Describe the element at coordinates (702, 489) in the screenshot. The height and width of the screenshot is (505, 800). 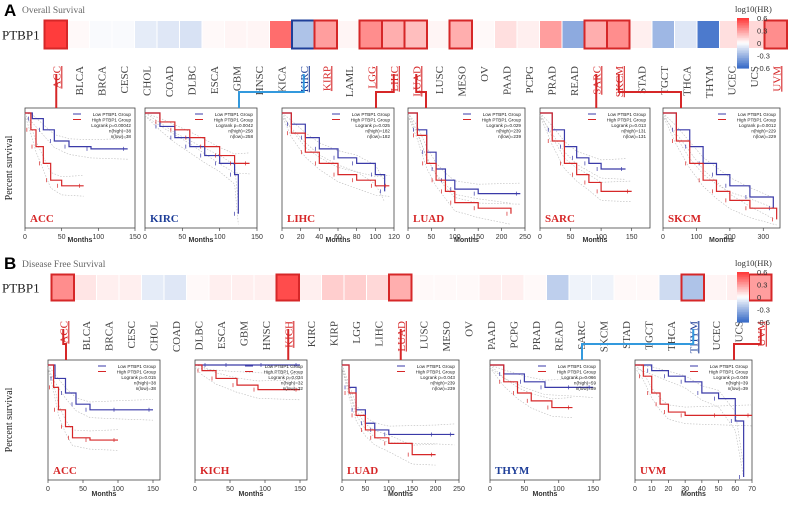
I see `x-tick-label: 40` at that location.